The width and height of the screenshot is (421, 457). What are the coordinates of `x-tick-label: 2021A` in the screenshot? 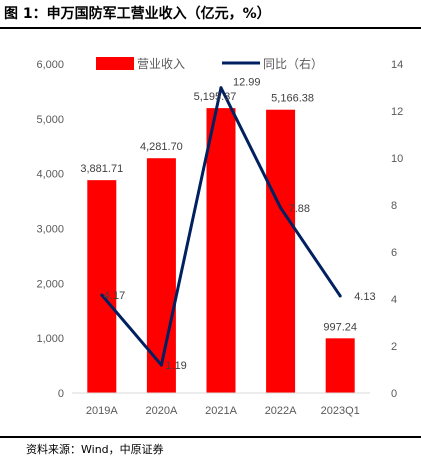 It's located at (221, 411).